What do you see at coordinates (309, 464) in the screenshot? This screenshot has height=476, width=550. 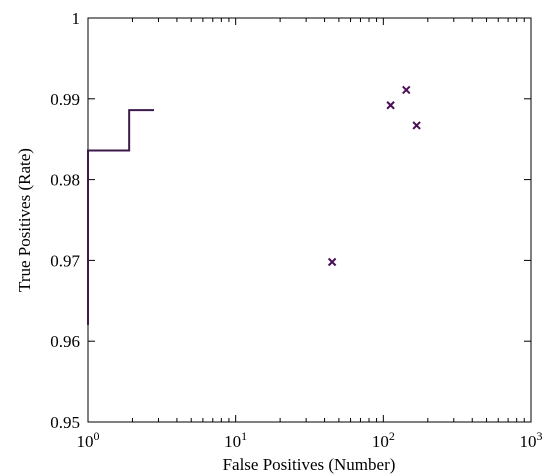 I see `x-axis-label: False Positives (Number)` at bounding box center [309, 464].